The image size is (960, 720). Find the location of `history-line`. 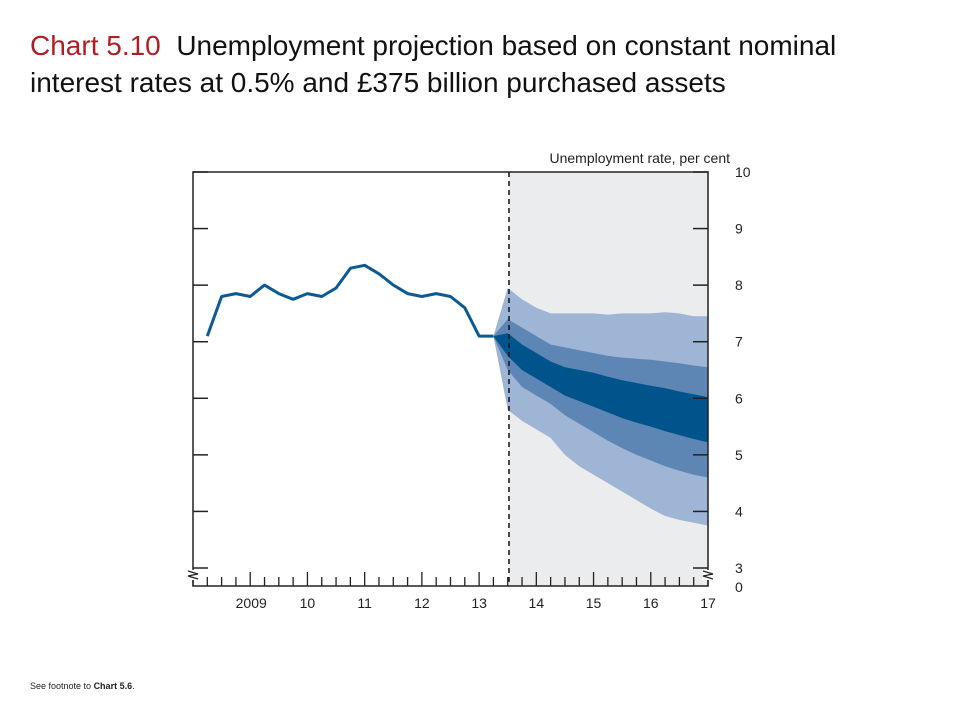

history-line is located at coordinates (349, 300).